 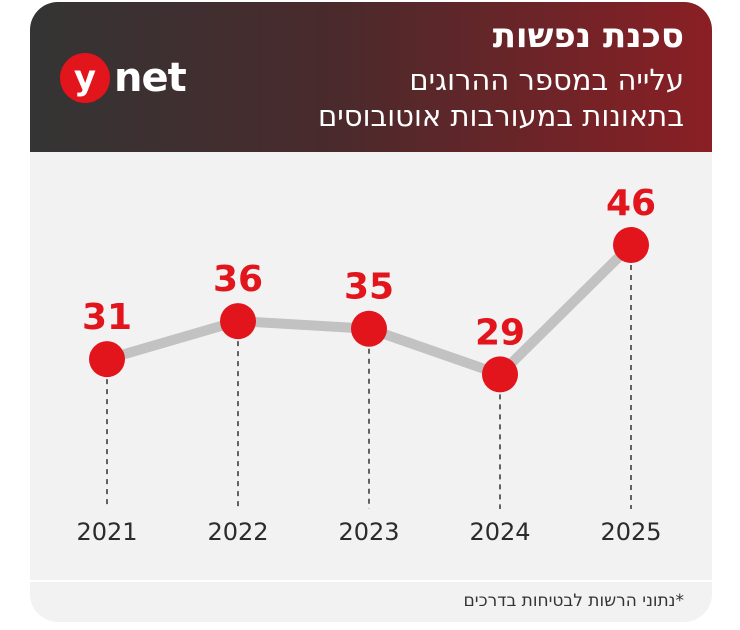 What do you see at coordinates (369, 287) in the screenshot?
I see `data-label: 35` at bounding box center [369, 287].